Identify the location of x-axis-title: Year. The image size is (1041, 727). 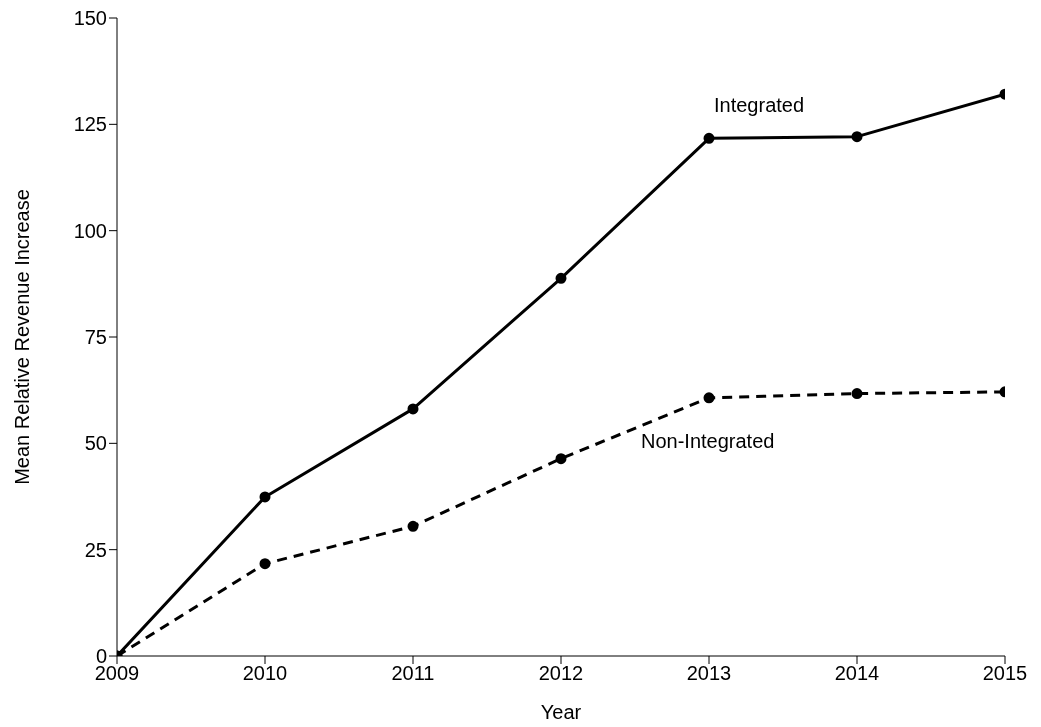
(561, 712).